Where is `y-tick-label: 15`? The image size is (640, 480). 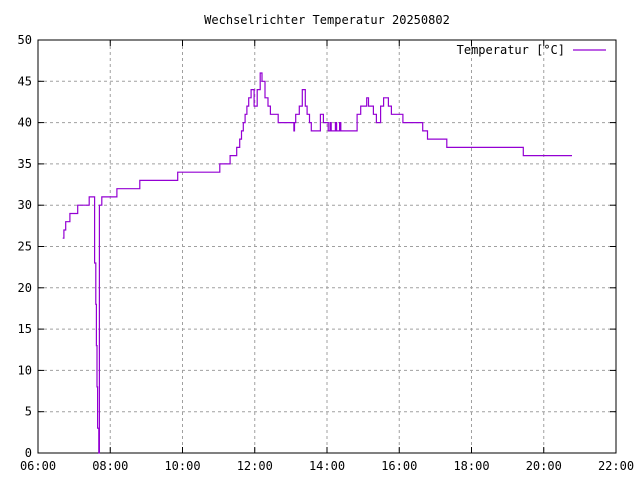
y-tick-label: 15 is located at coordinates (25, 329).